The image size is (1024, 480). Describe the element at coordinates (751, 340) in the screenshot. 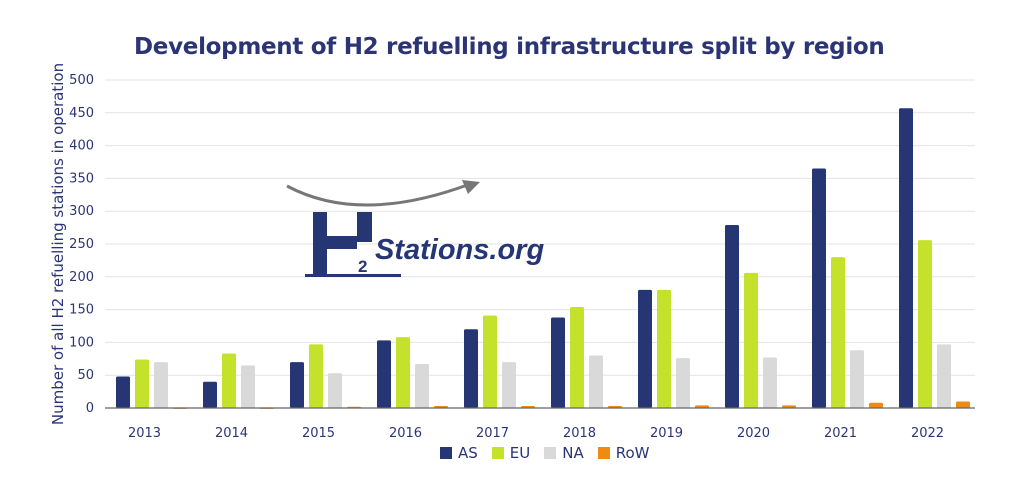

I see `bar-eu-2020` at that location.